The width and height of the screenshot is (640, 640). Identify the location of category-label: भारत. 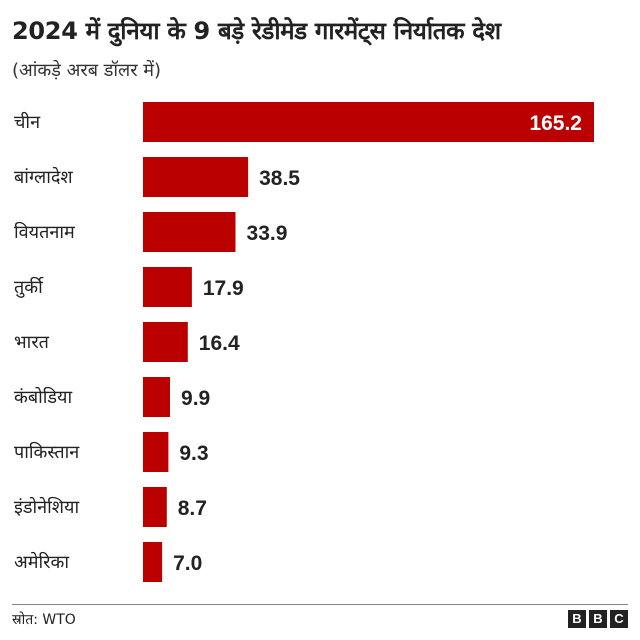
(32, 342).